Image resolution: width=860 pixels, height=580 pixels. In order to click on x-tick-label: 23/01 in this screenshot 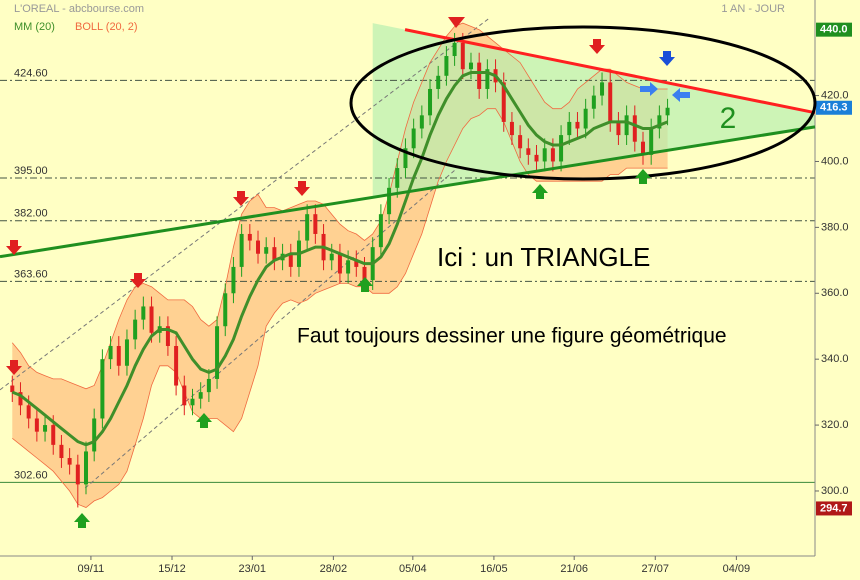, I will do `click(253, 569)`.